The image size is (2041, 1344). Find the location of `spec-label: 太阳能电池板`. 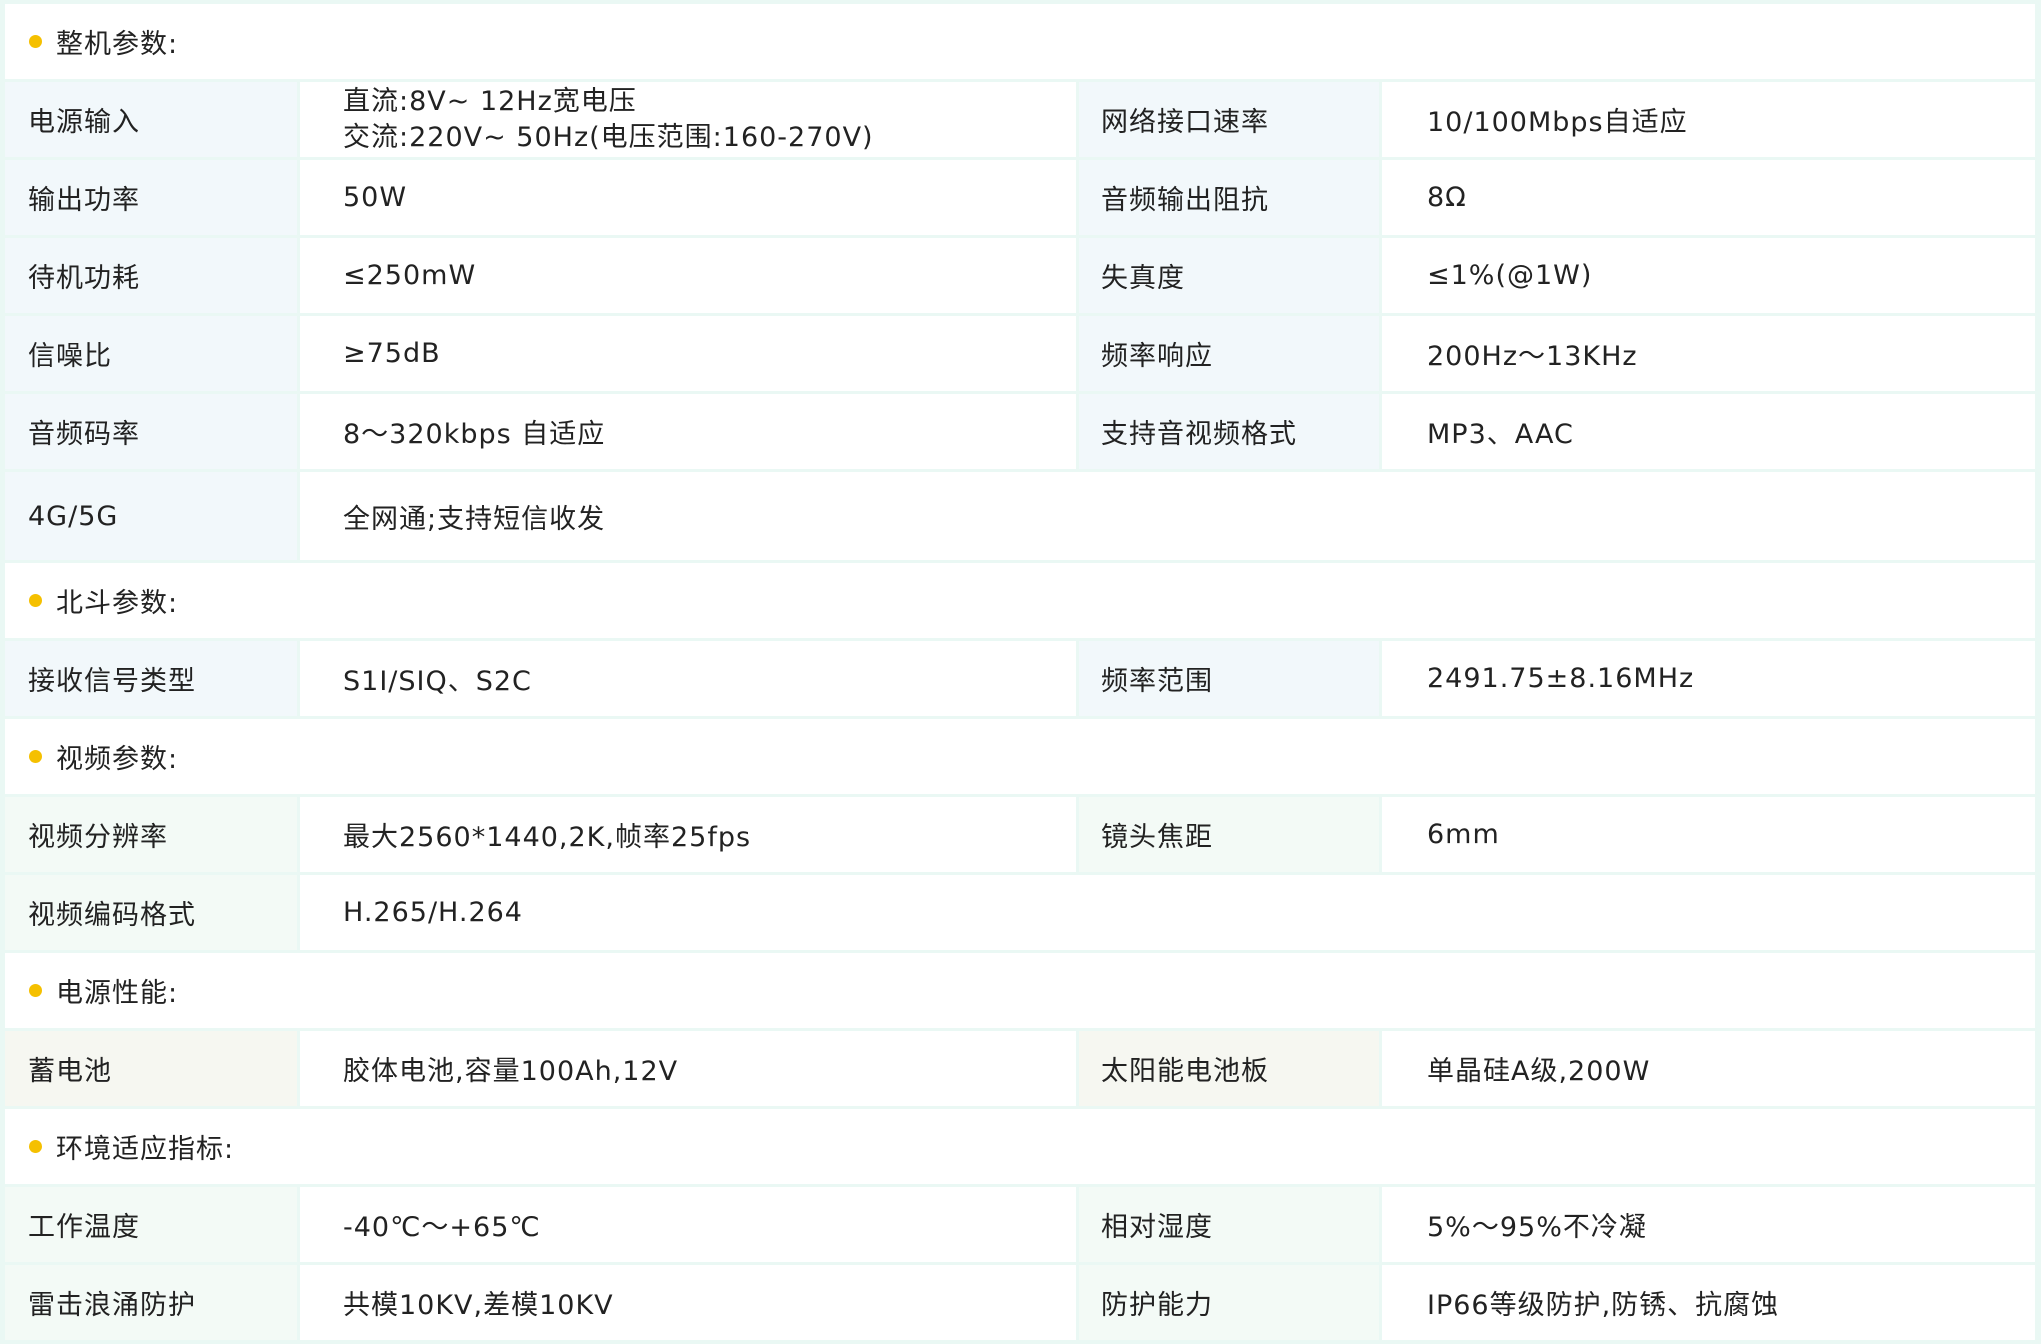

spec-label: 太阳能电池板 is located at coordinates (1229, 1068).